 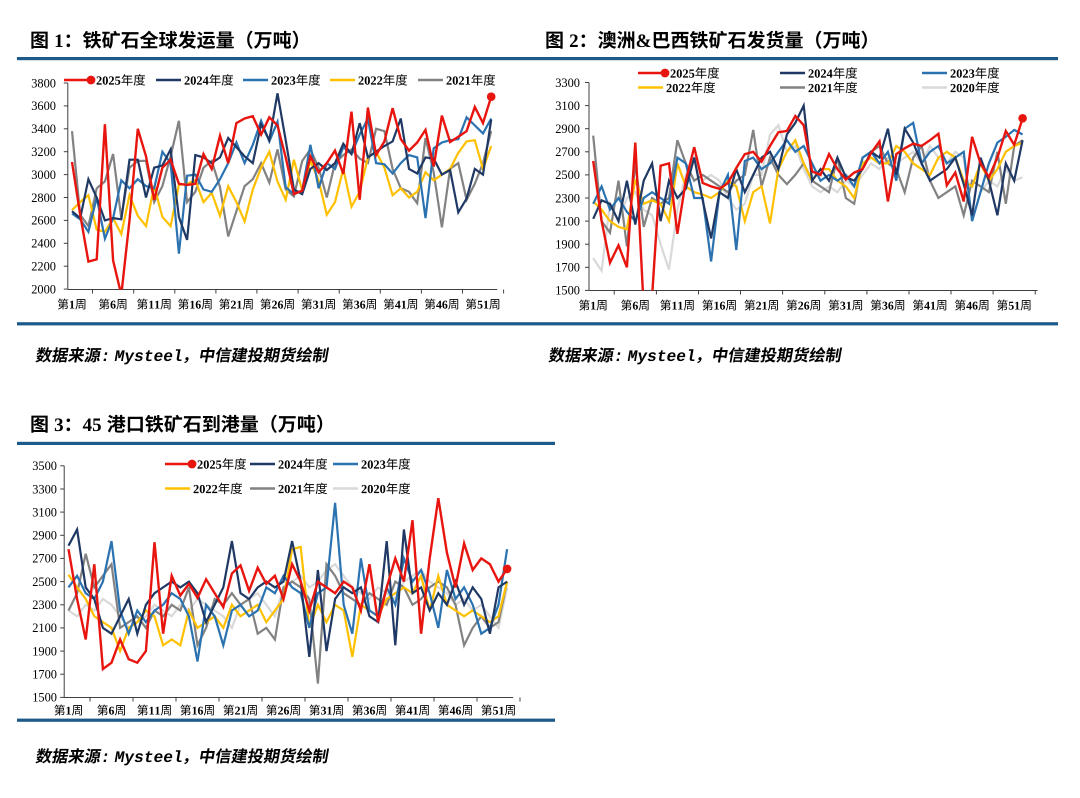 I want to click on svg-text: 2600, so click(x=43, y=221).